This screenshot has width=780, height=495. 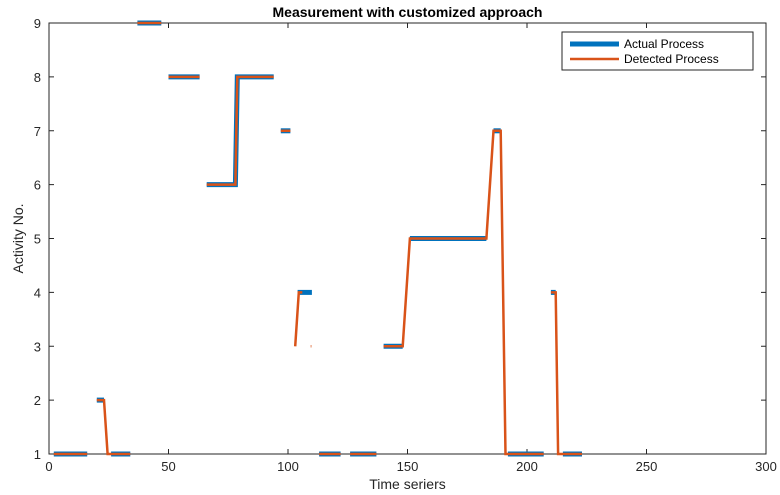 I want to click on x-tick-label: 150, so click(x=408, y=466).